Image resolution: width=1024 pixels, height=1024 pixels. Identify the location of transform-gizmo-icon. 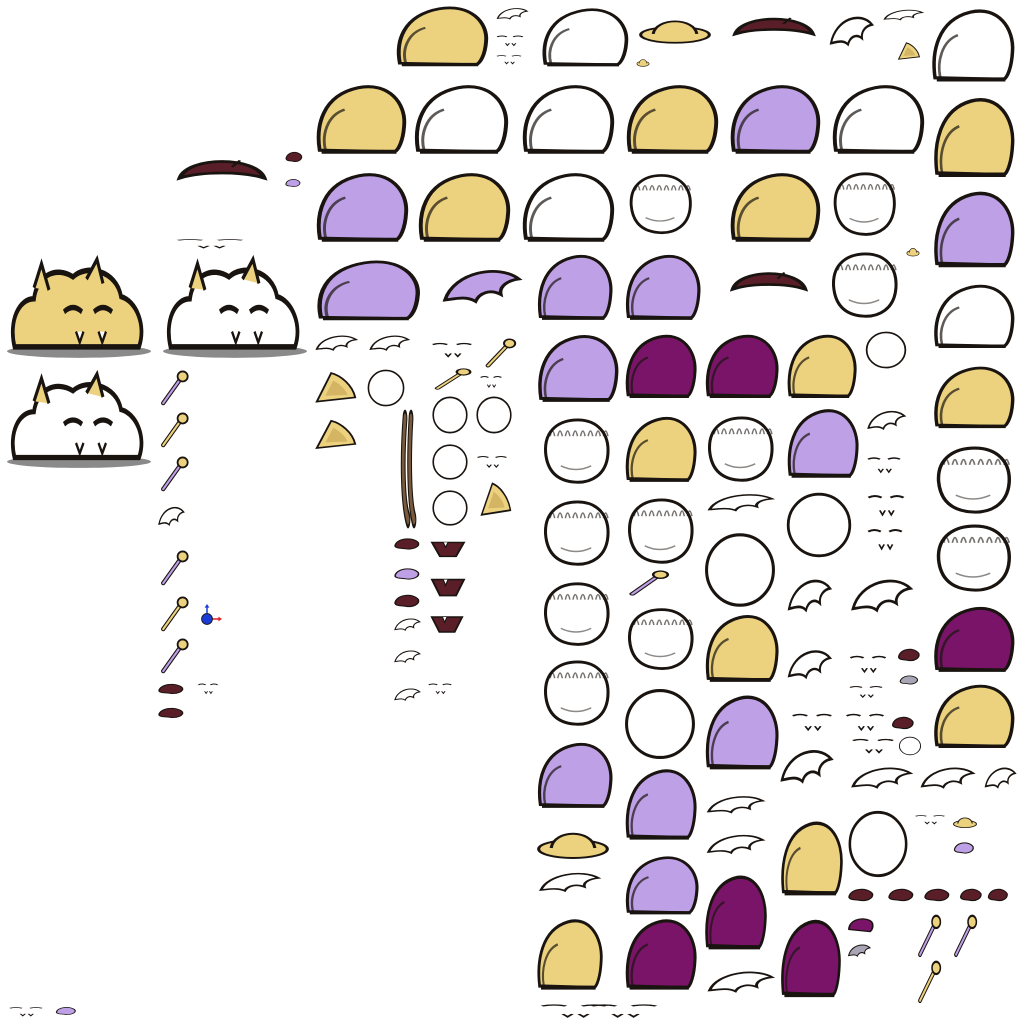
(207, 619).